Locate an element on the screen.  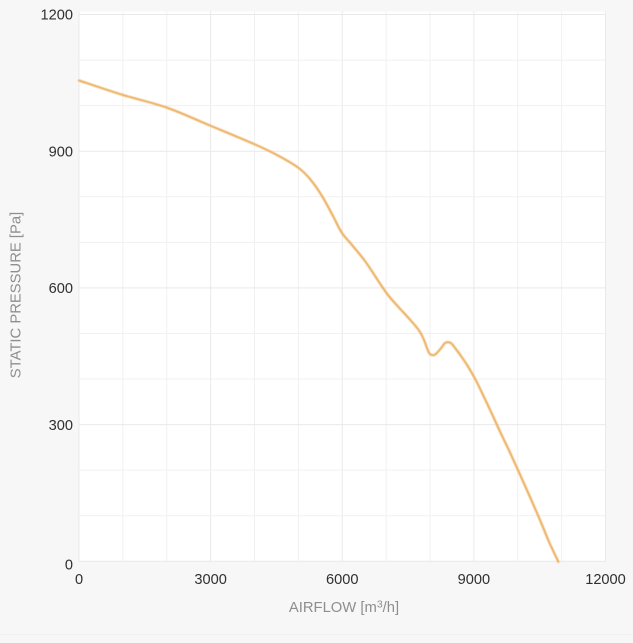
svg-text: 900 is located at coordinates (61, 152).